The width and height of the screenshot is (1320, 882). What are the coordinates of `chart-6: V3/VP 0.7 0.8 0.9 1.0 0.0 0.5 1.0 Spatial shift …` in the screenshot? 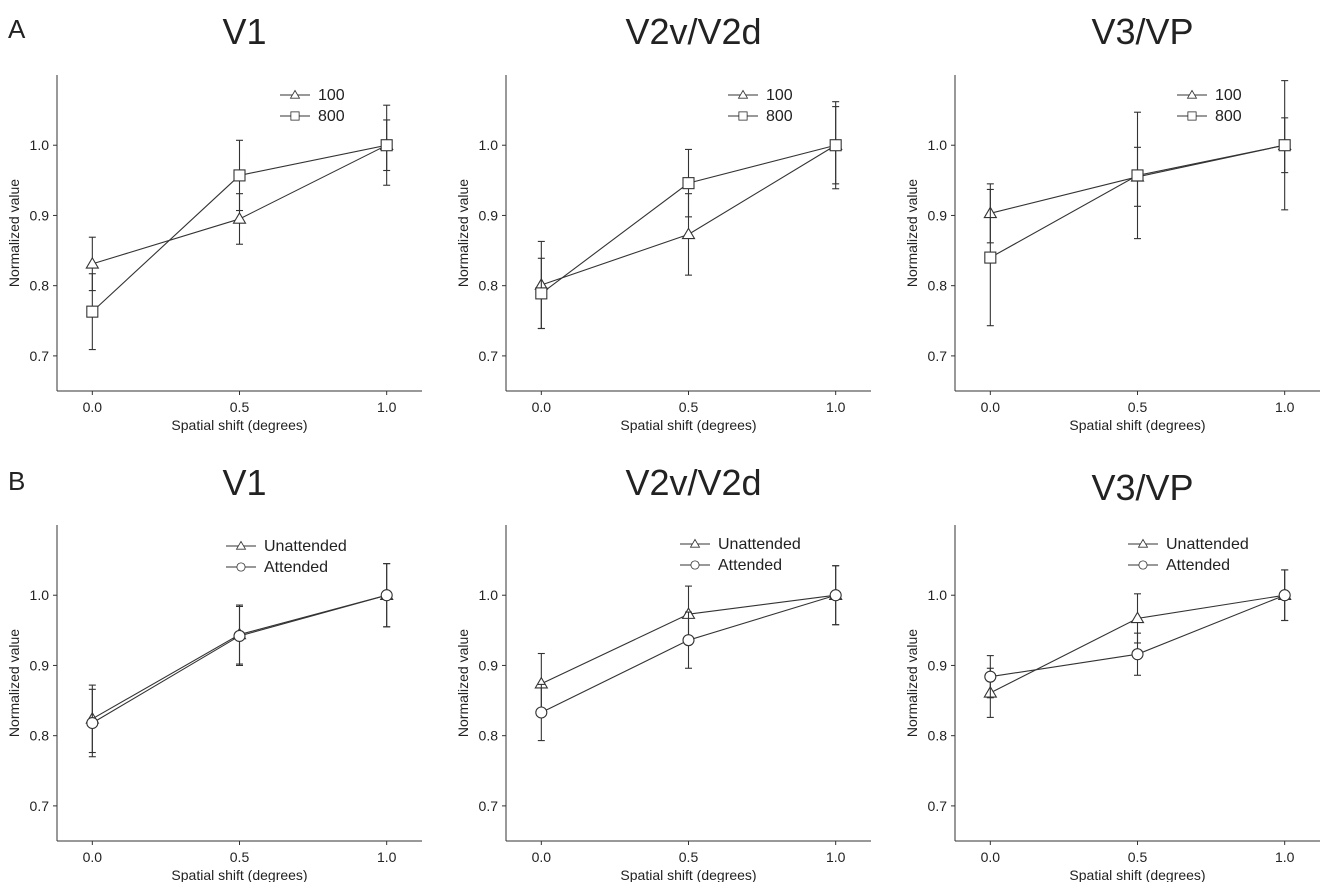 It's located at (1112, 674).